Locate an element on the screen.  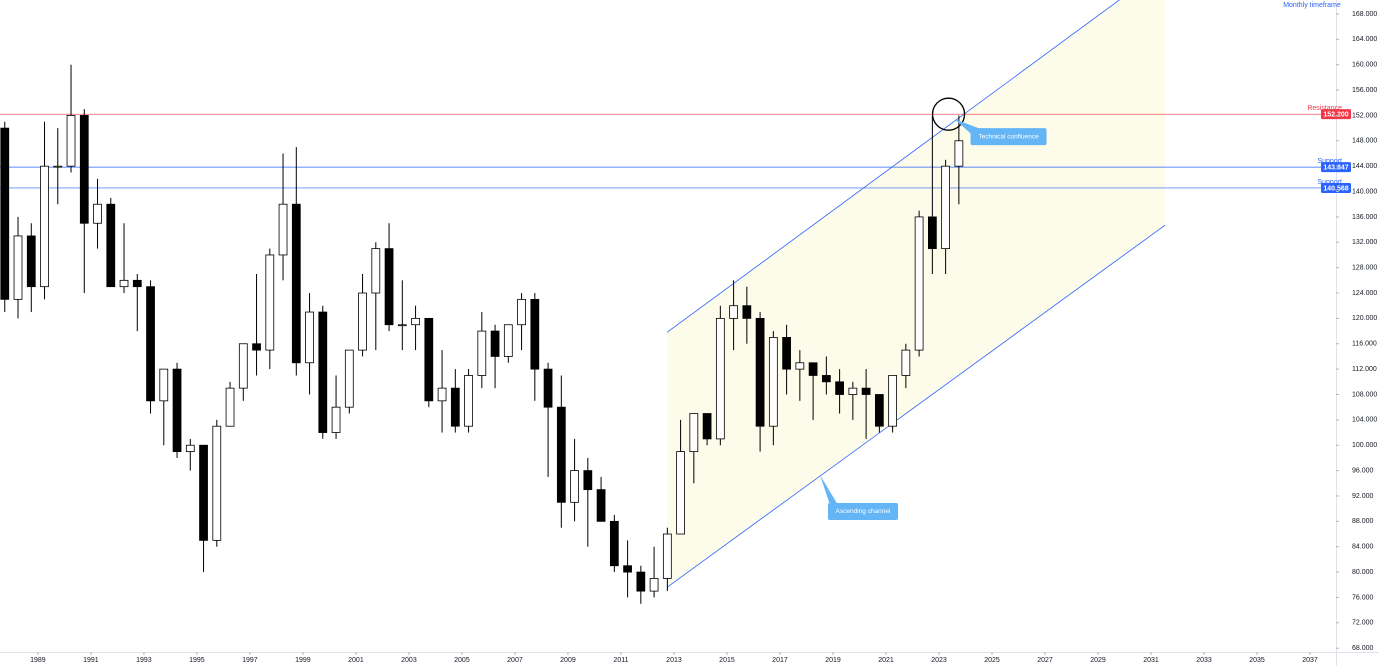
x-tick-label: 2025 is located at coordinates (992, 660).